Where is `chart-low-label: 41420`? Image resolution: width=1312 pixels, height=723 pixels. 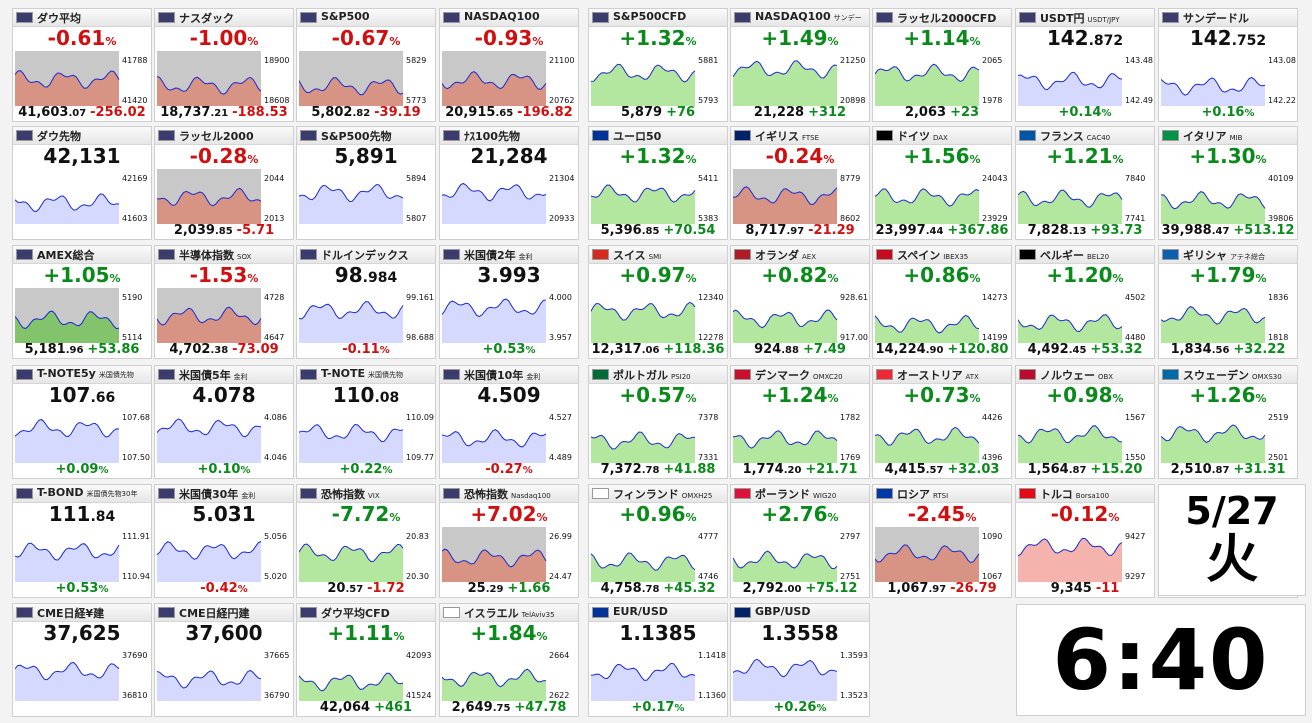
chart-low-label: 41420 is located at coordinates (134, 100).